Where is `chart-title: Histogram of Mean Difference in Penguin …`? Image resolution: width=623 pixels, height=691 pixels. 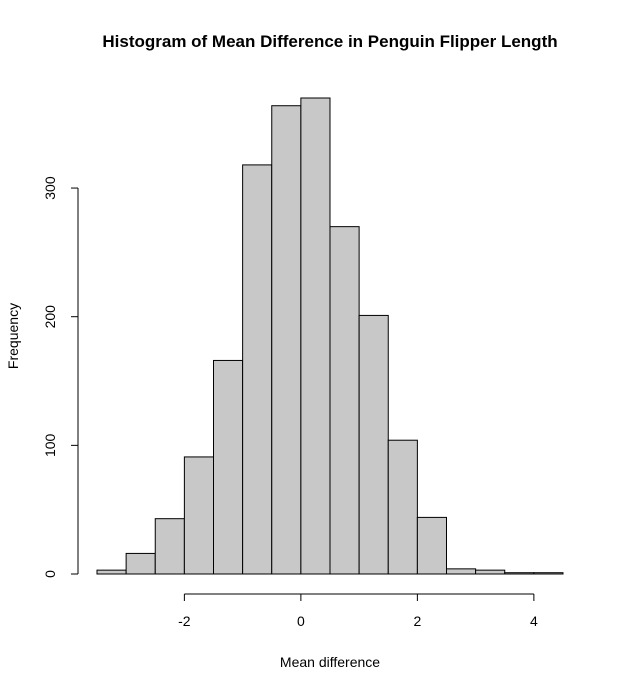
chart-title: Histogram of Mean Difference in Penguin … is located at coordinates (329, 41).